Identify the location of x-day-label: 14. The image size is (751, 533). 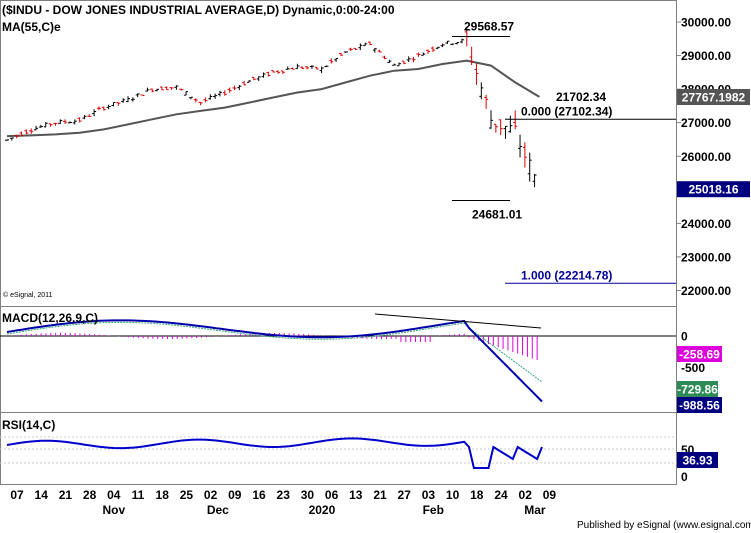
(42, 495).